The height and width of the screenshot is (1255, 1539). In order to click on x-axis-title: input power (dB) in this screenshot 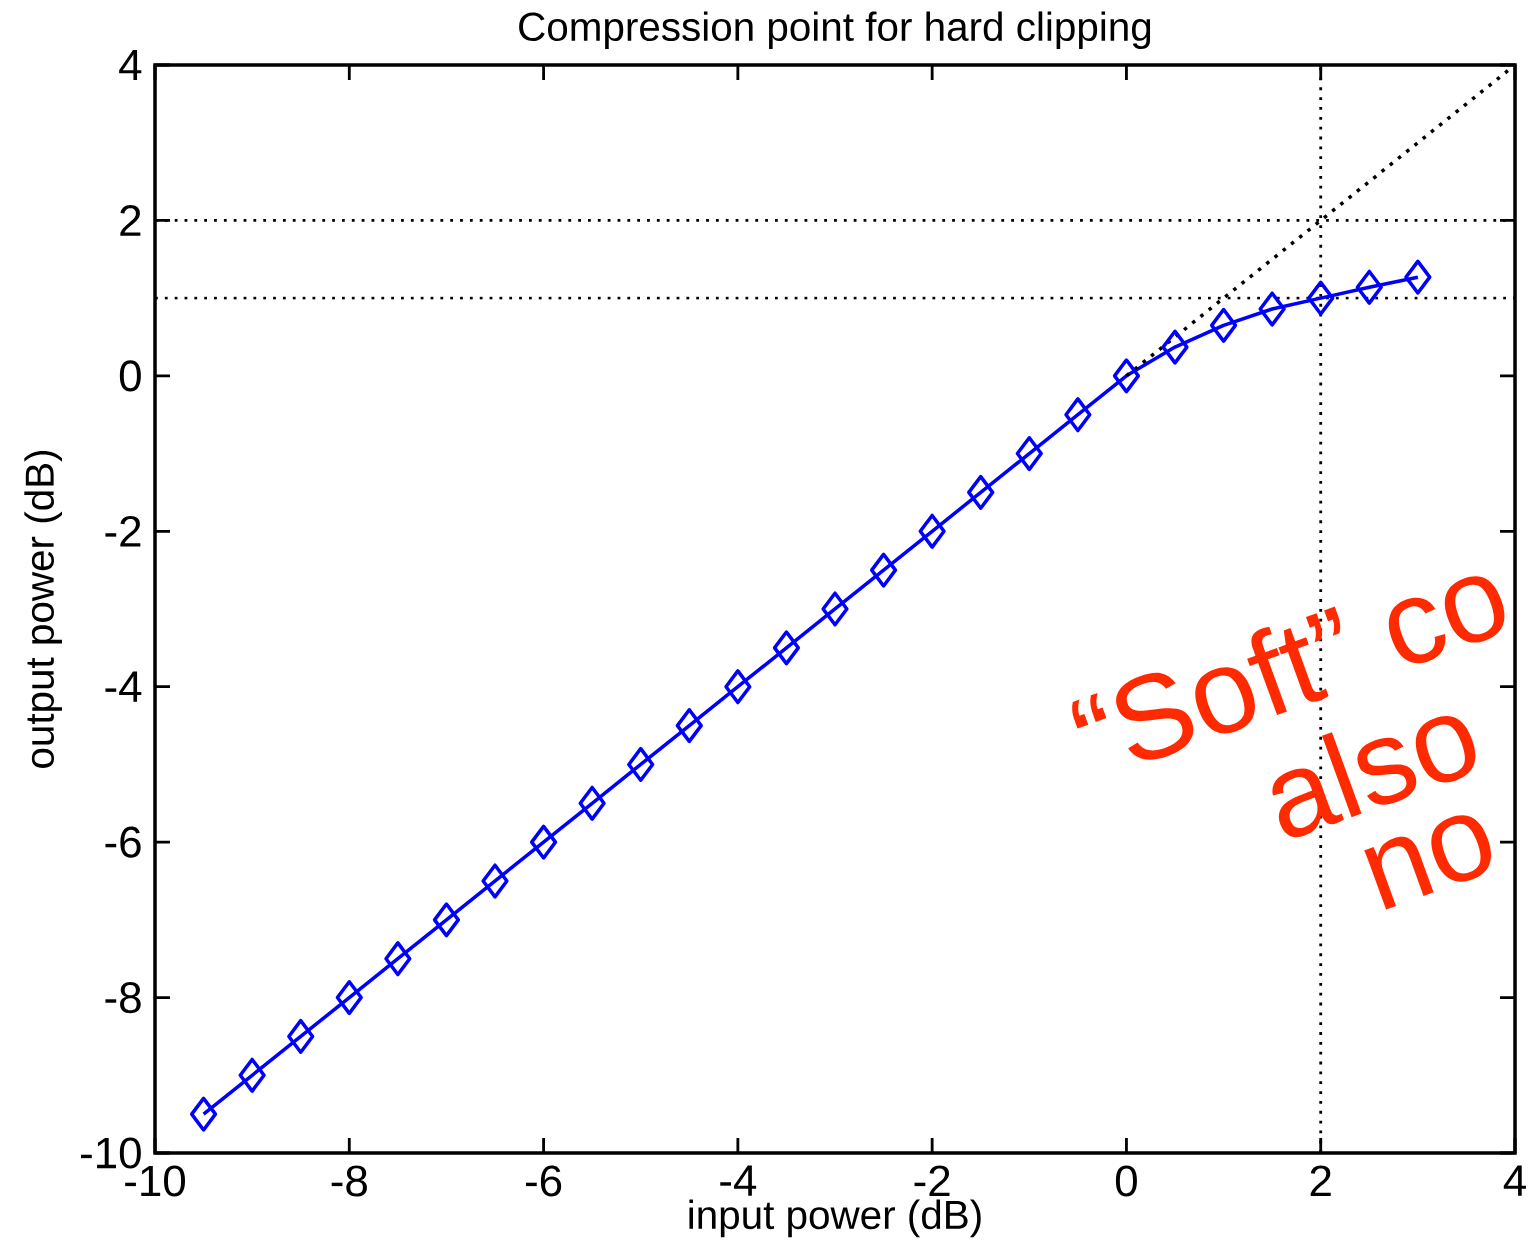, I will do `click(835, 1218)`.